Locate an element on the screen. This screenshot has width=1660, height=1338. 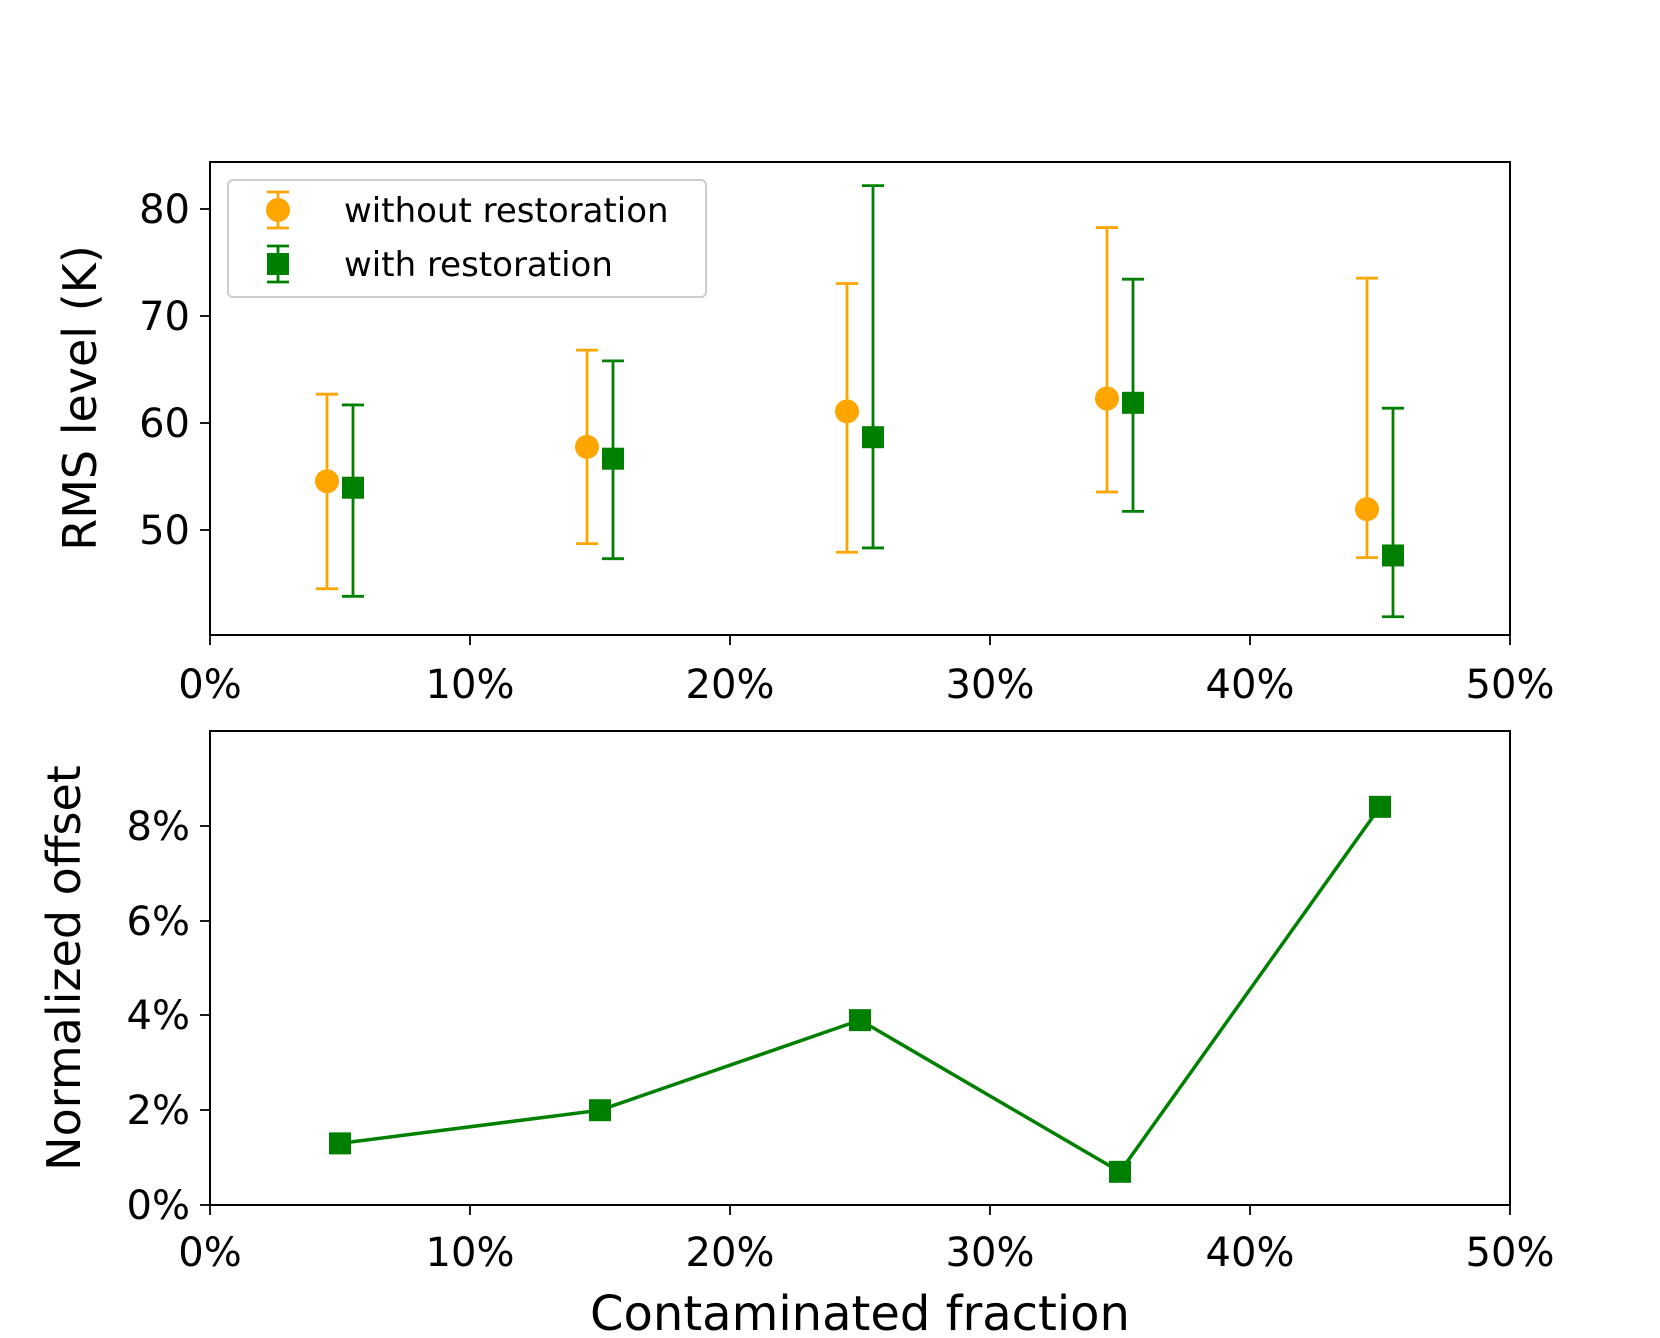
offset-x-axis-label: Contaminated fraction is located at coordinates (860, 1312).